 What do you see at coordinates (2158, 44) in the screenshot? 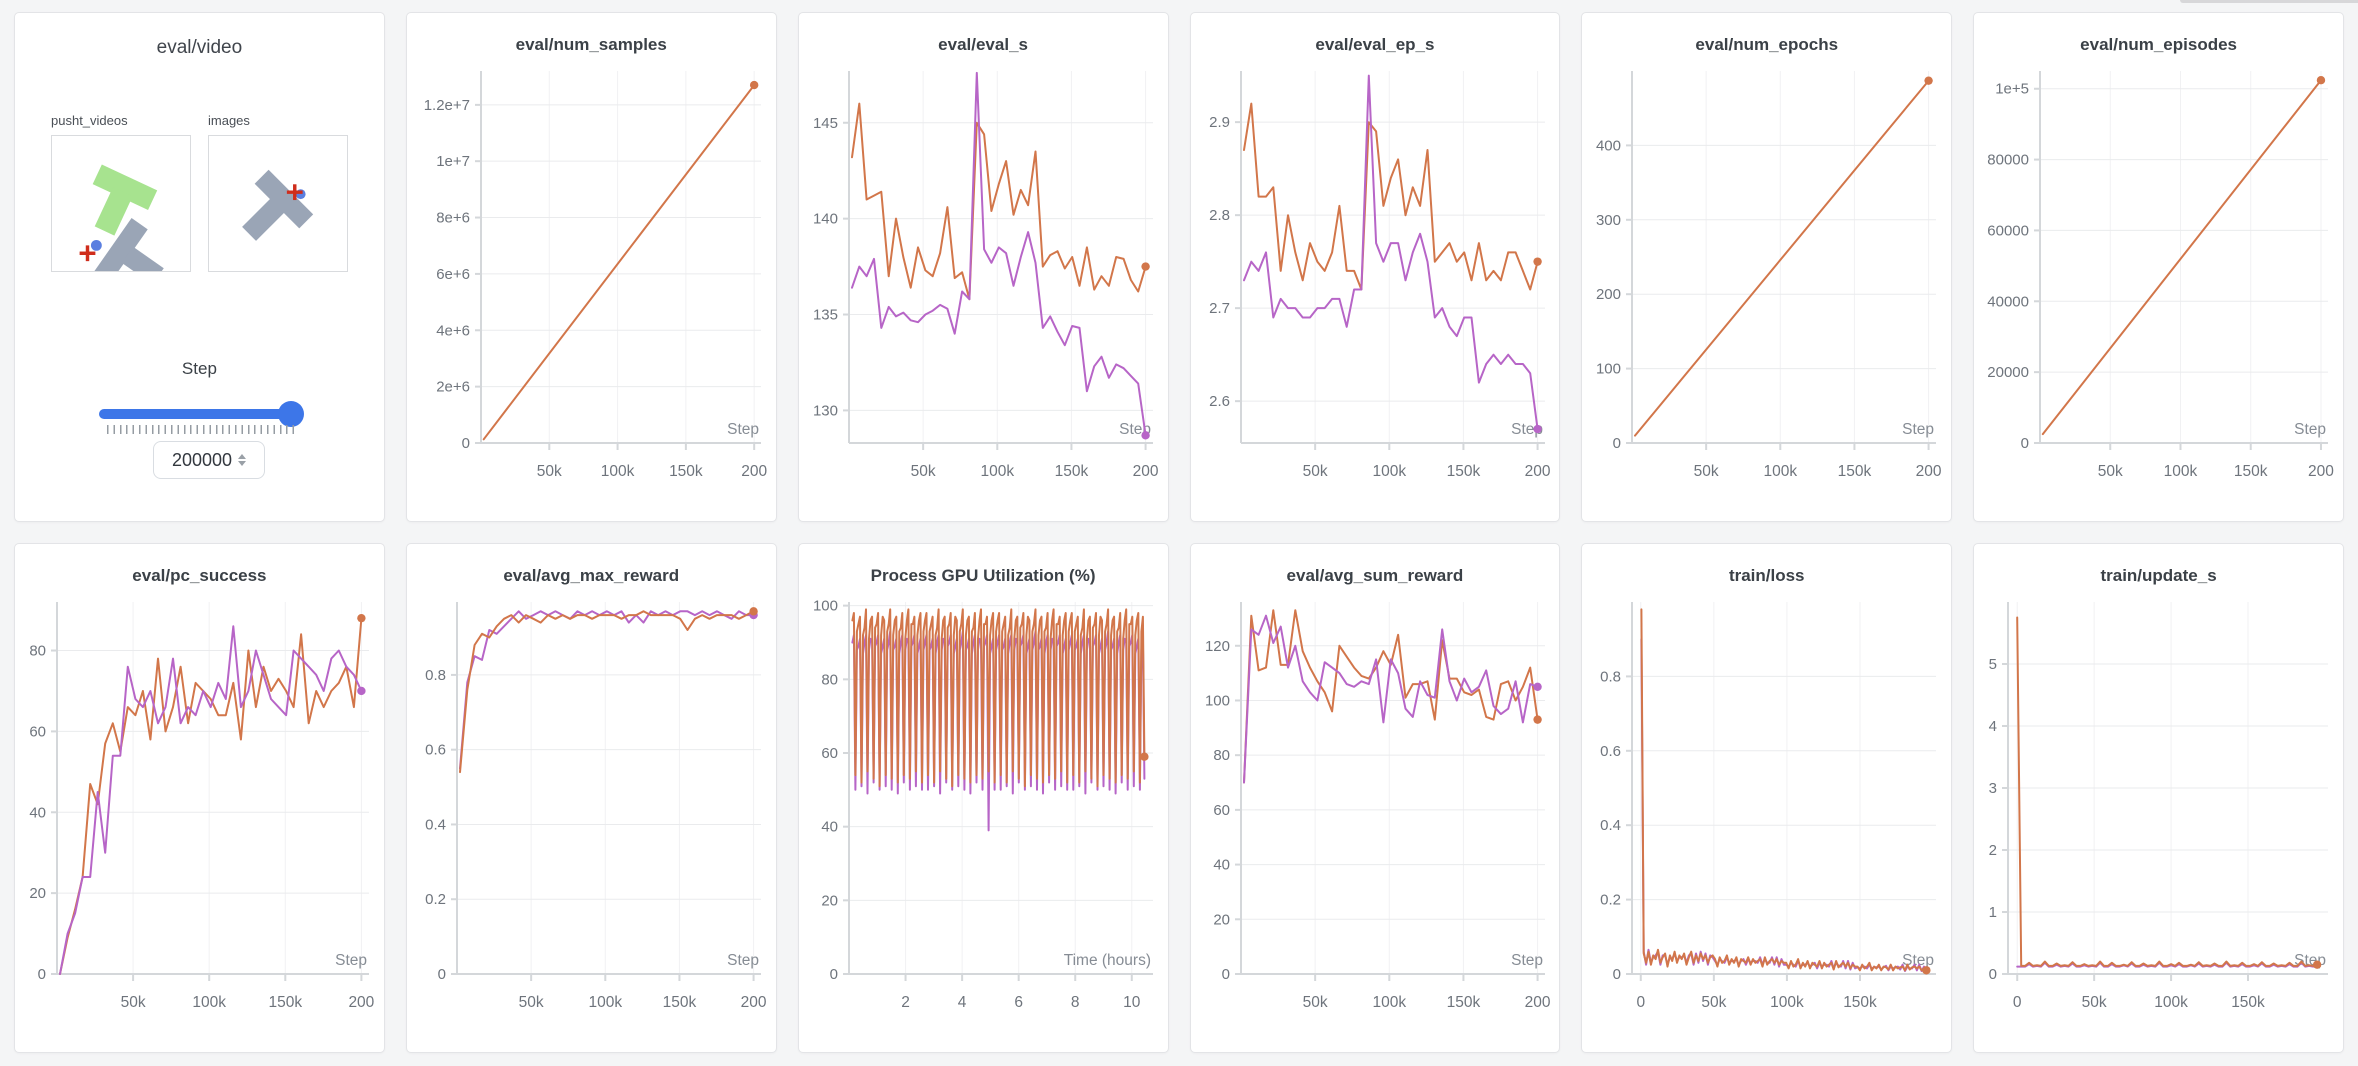
I see `chart-title: eval/num_episodes` at bounding box center [2158, 44].